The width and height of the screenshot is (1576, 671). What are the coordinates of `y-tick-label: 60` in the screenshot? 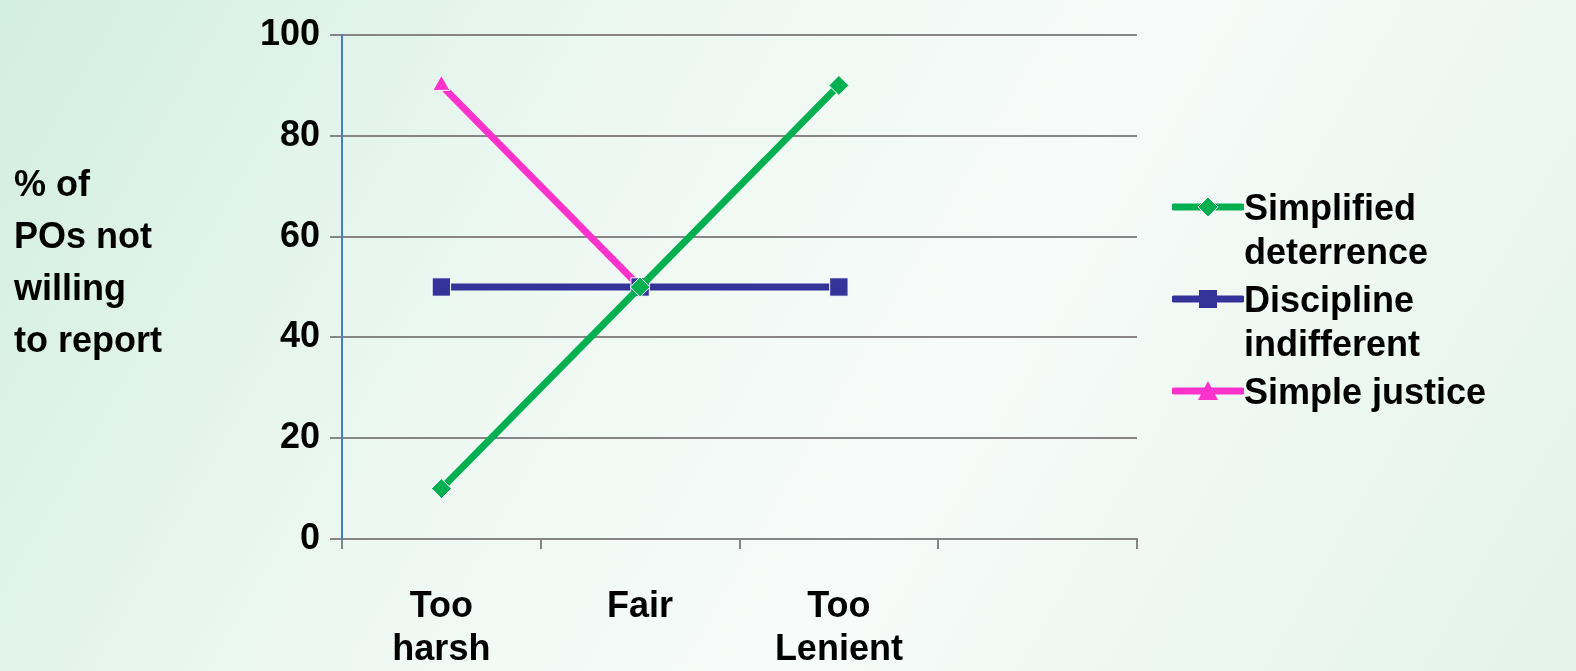 It's located at (299, 234).